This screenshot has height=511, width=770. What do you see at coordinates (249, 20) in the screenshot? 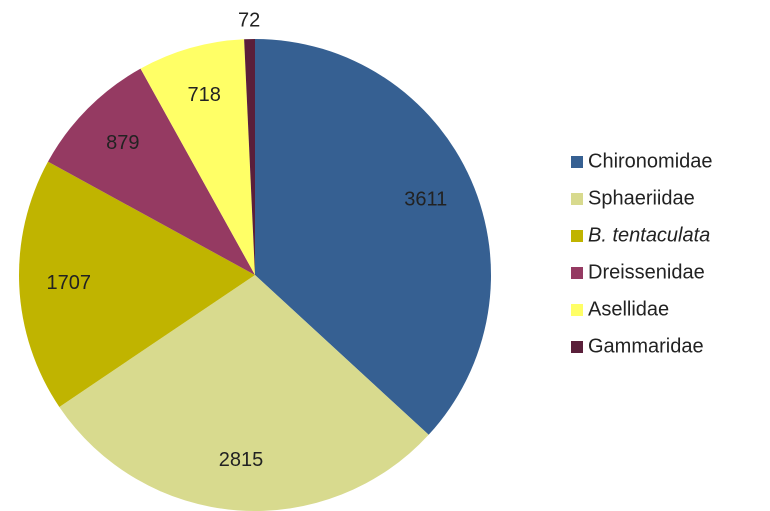
I see `data-label: 72` at bounding box center [249, 20].